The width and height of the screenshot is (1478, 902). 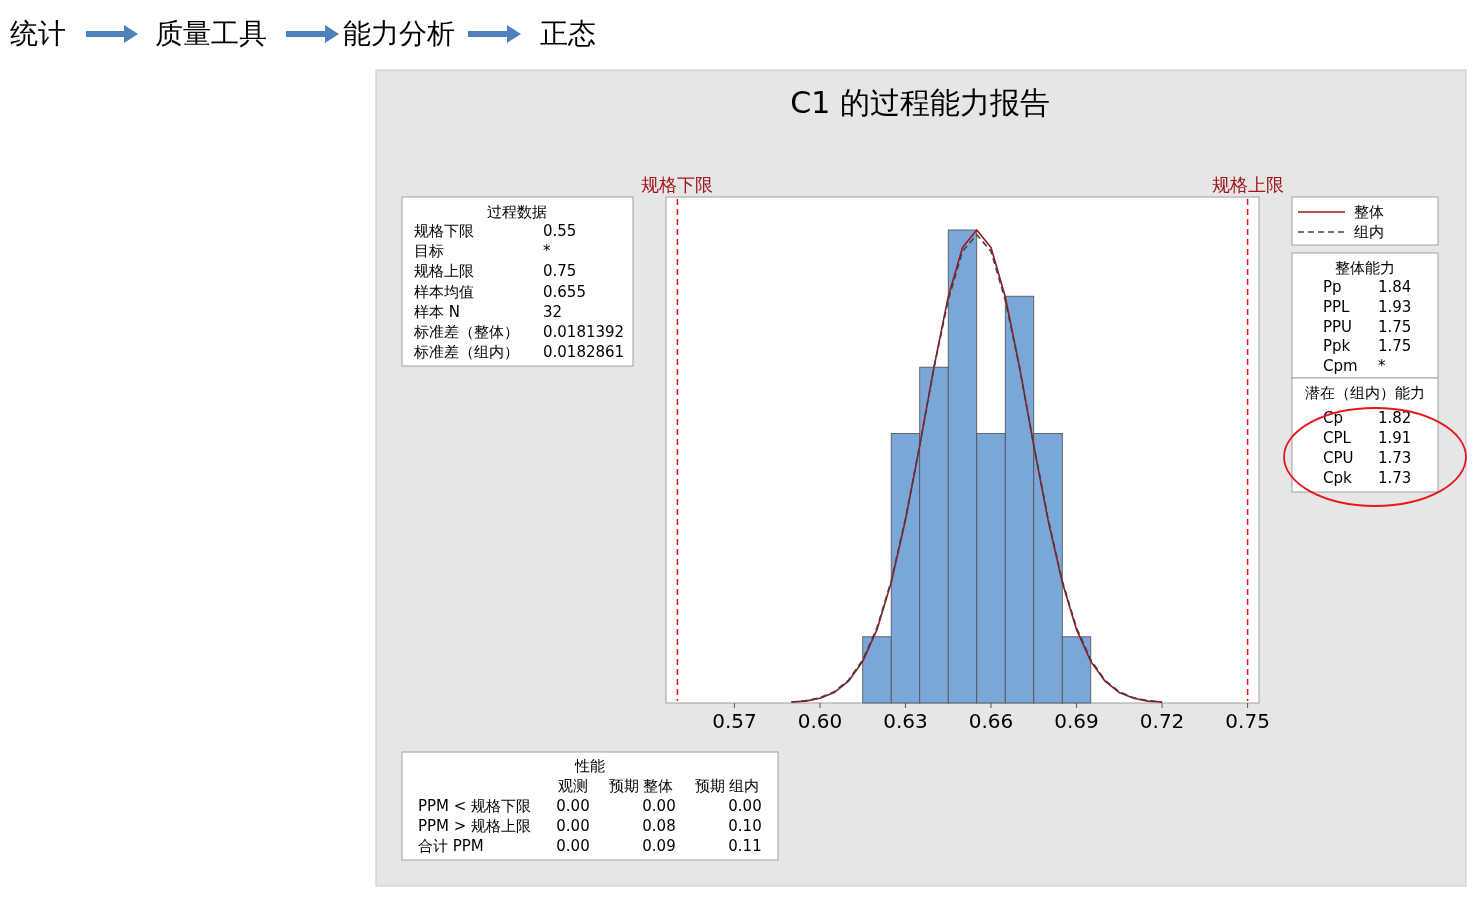 I want to click on text: 目标, so click(x=429, y=251).